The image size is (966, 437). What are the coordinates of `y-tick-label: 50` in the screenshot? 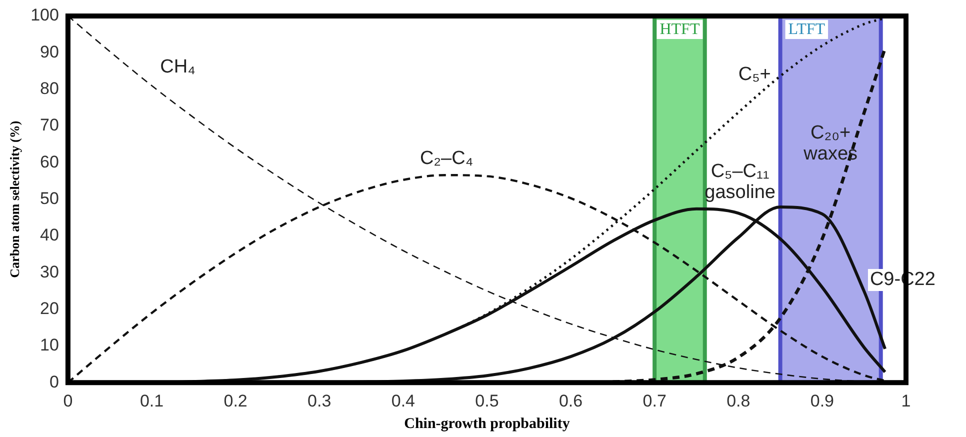 It's located at (49, 198).